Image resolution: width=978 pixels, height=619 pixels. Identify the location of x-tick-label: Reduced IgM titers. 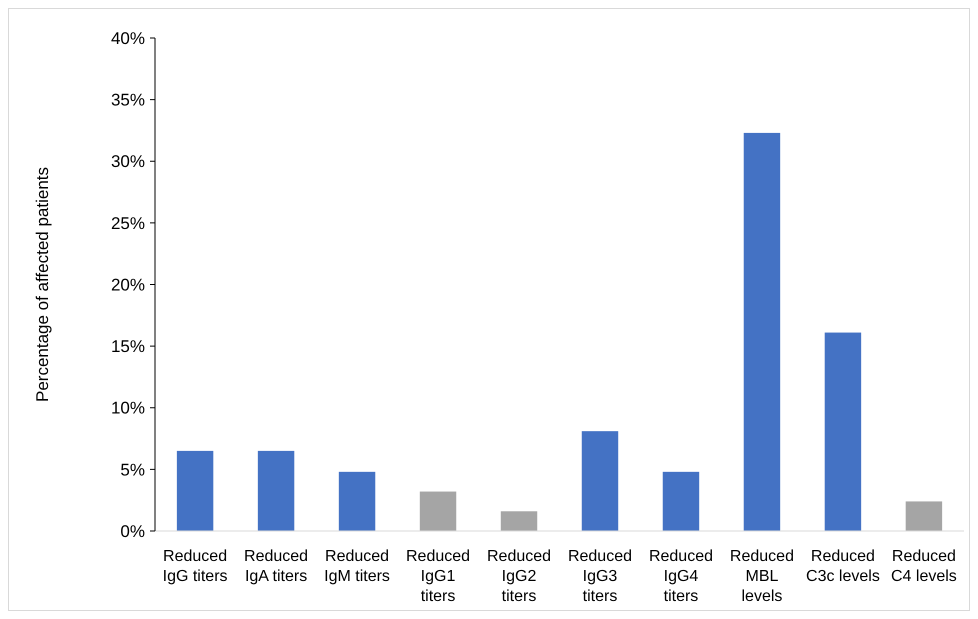
(357, 566).